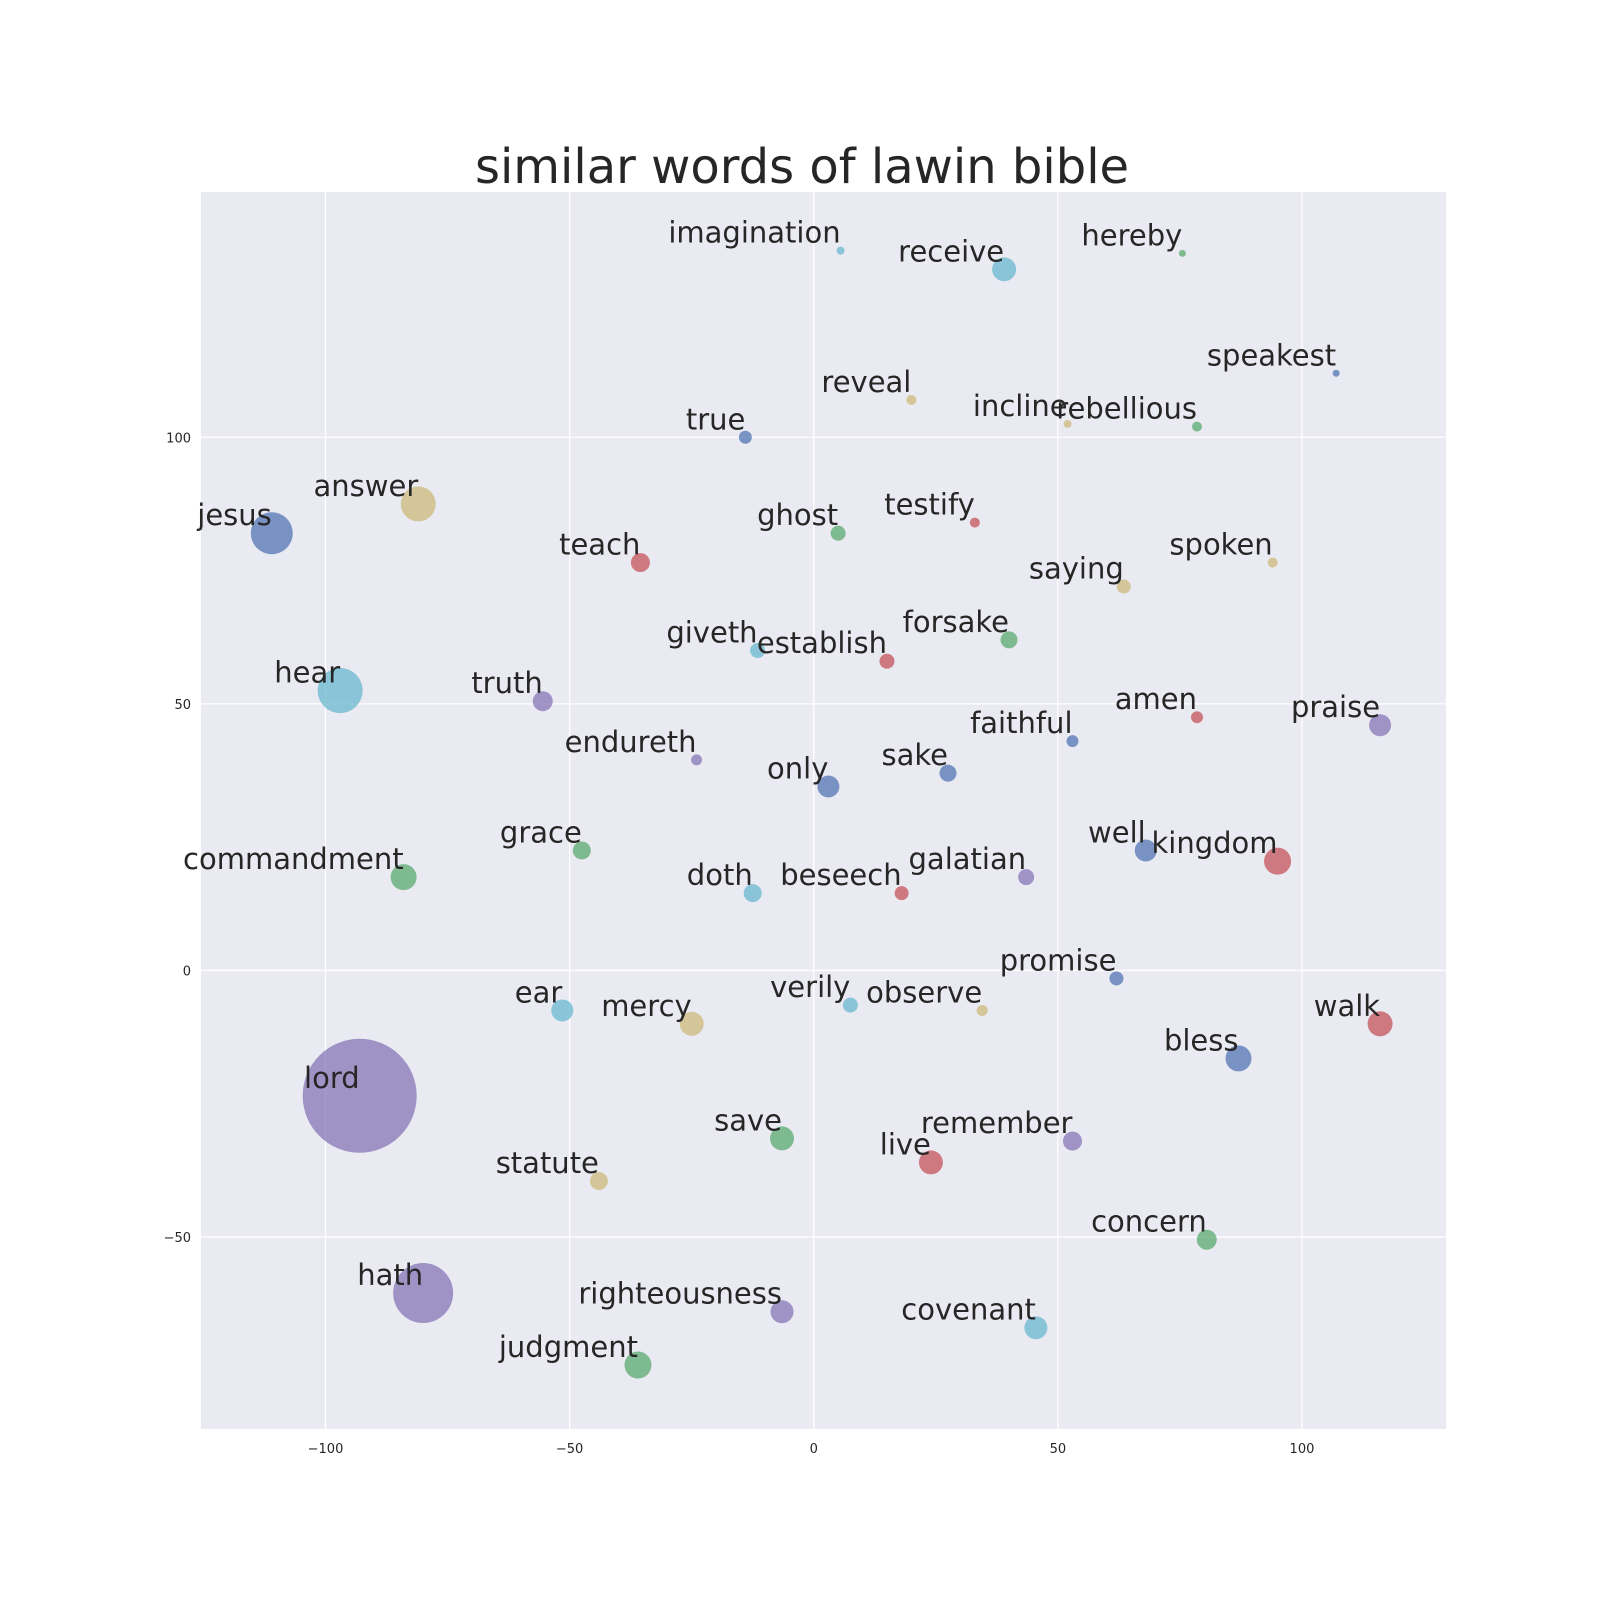 This screenshot has width=1600, height=1600. Describe the element at coordinates (720, 875) in the screenshot. I see `label-doth: doth` at that location.